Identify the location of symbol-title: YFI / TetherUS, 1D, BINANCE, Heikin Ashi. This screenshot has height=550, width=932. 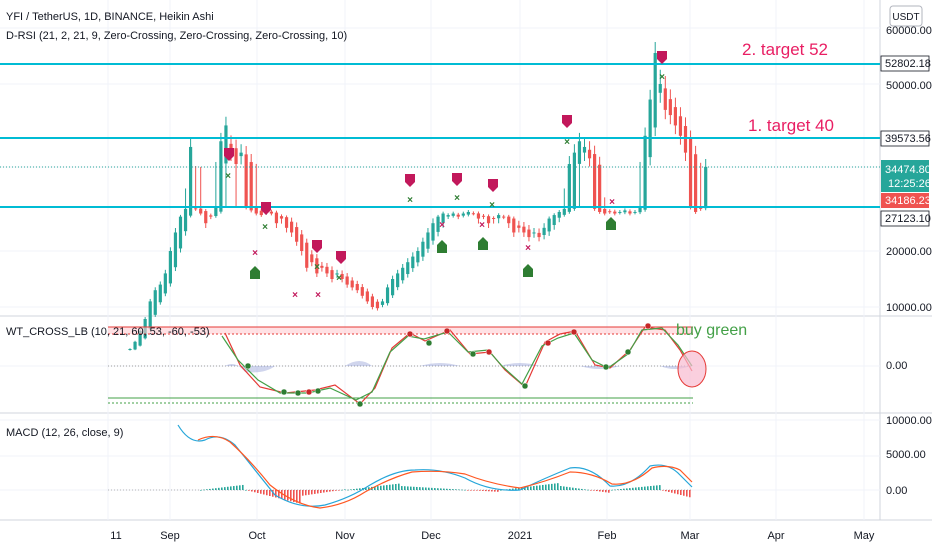
(110, 17).